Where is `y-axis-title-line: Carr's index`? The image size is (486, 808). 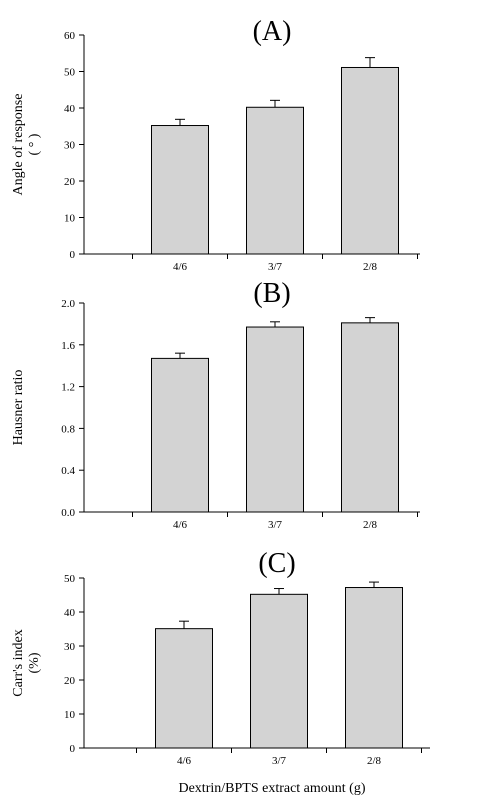 y-axis-title-line: Carr's index is located at coordinates (18, 662).